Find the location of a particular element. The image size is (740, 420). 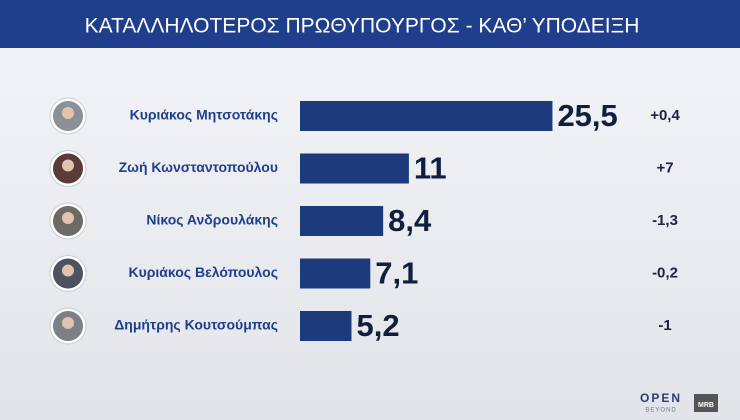

value-label: 25,5 is located at coordinates (587, 115).